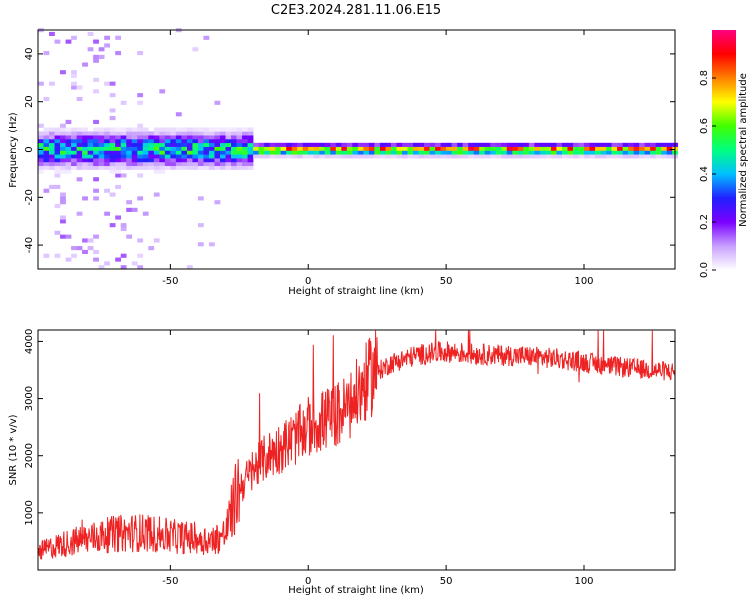 The width and height of the screenshot is (750, 600). What do you see at coordinates (356, 291) in the screenshot?
I see `spectrogram-x-axis-label: Height of straight line (km)` at bounding box center [356, 291].